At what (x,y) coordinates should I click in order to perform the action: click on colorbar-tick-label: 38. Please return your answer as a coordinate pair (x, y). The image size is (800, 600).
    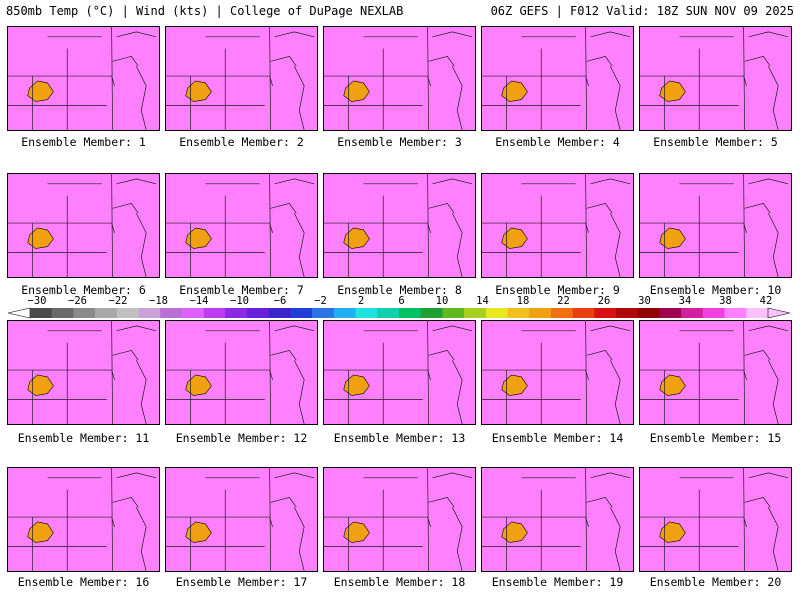
    Looking at the image, I should click on (725, 301).